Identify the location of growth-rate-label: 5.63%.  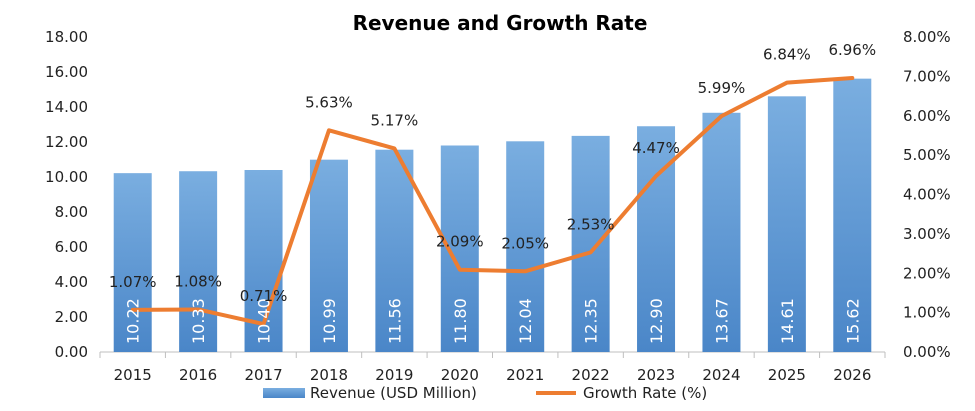
(329, 102).